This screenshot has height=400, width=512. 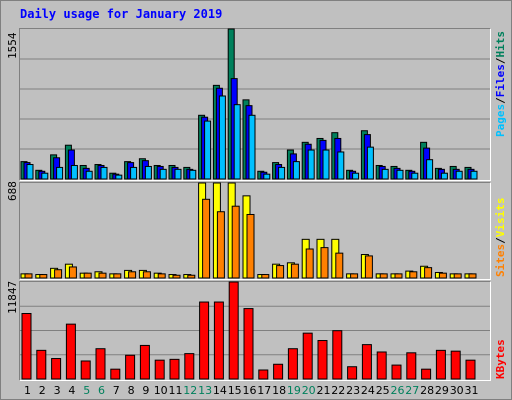 I want to click on day-label: 20, so click(x=308, y=390).